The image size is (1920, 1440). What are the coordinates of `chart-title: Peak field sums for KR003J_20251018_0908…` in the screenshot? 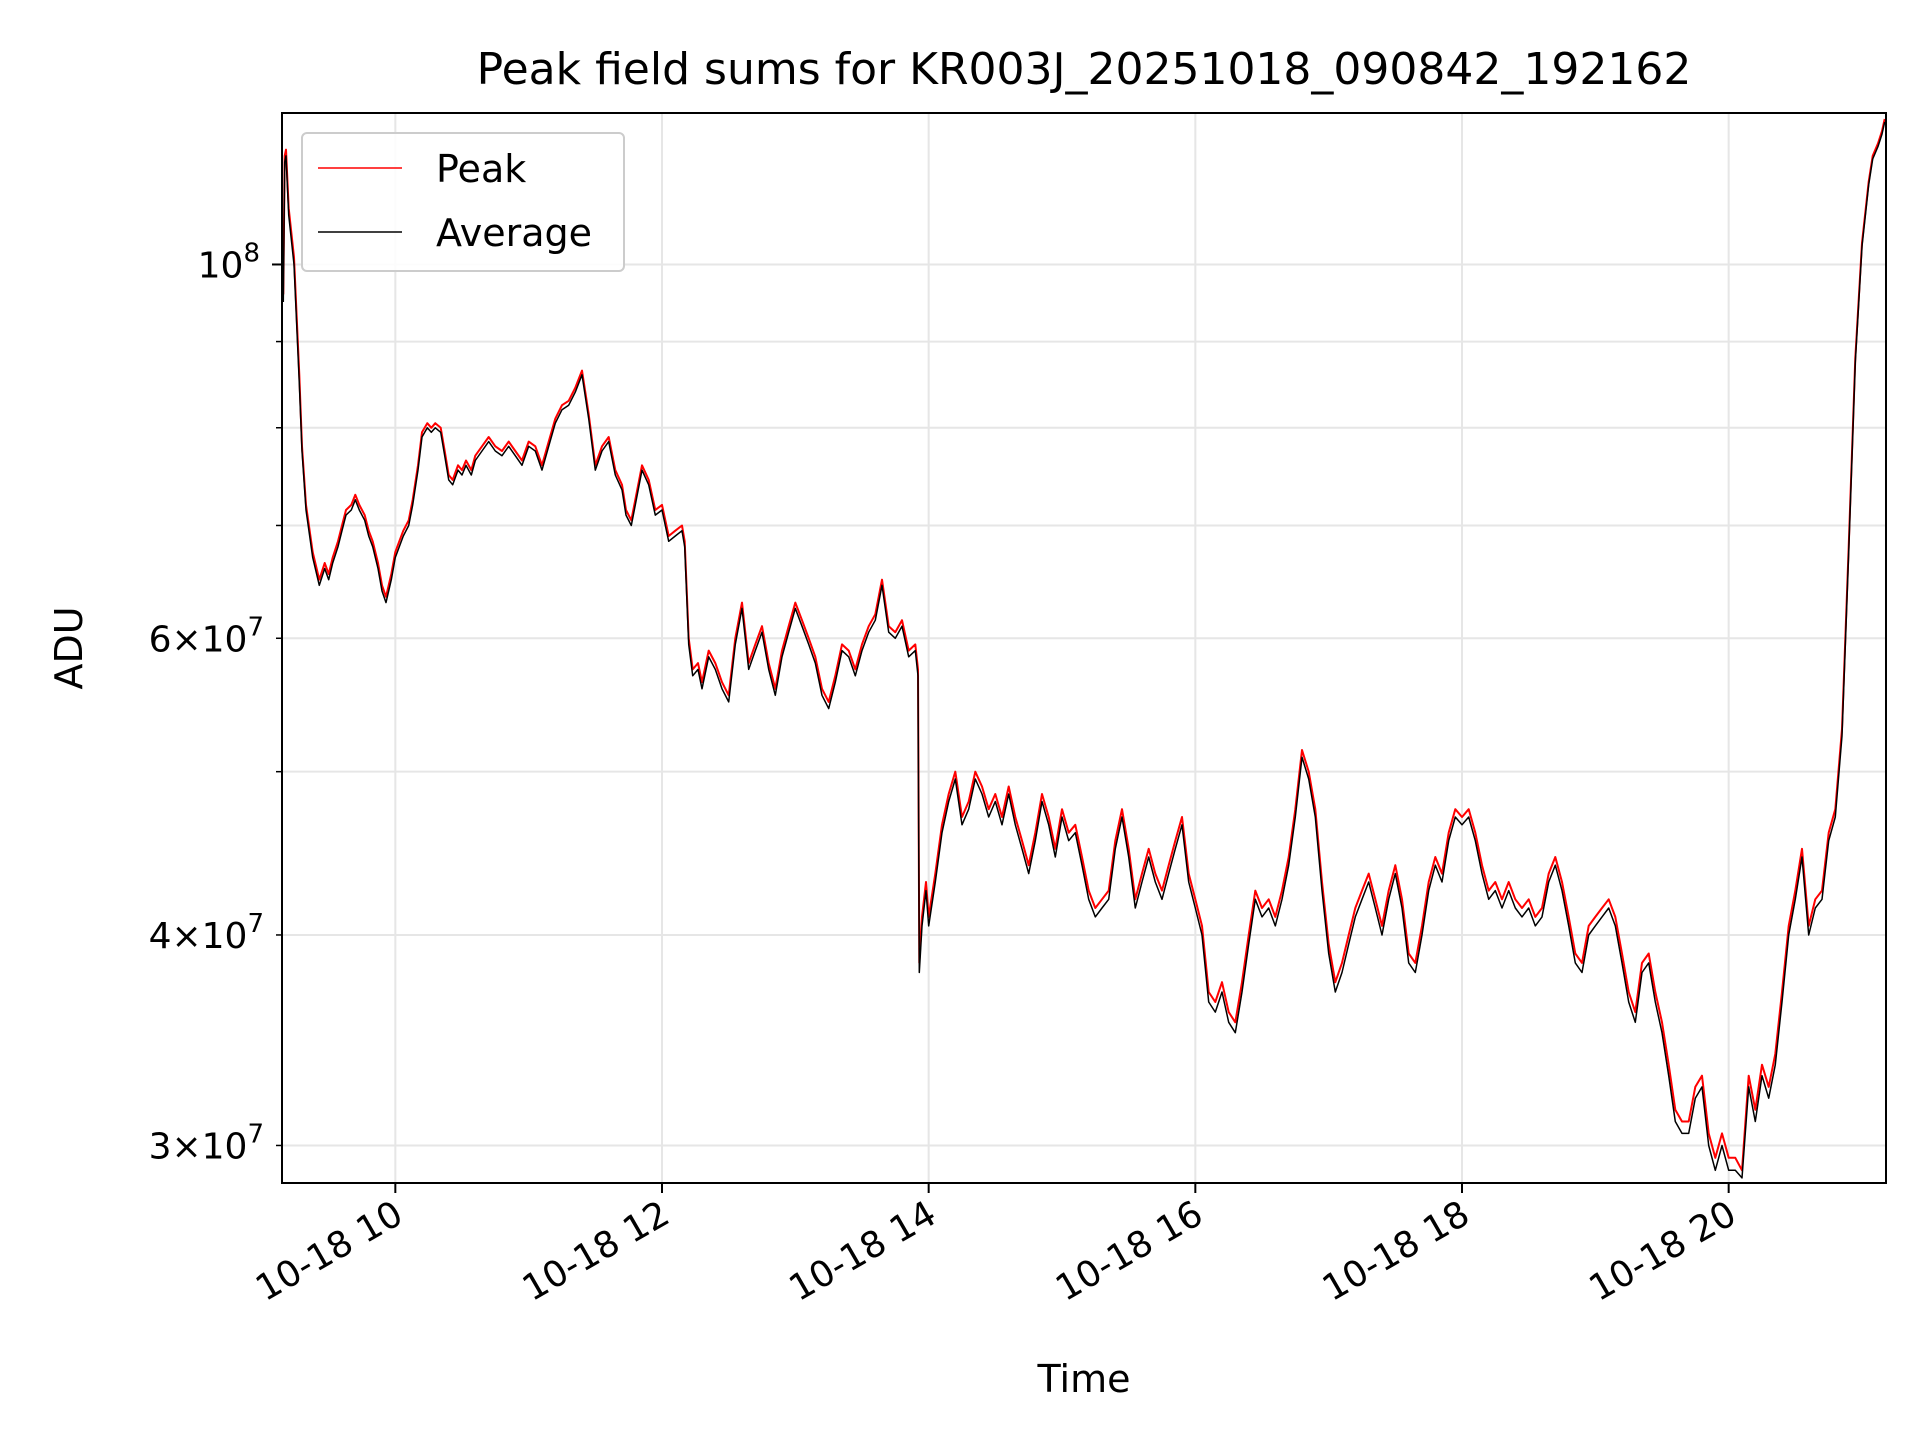 It's located at (1084, 69).